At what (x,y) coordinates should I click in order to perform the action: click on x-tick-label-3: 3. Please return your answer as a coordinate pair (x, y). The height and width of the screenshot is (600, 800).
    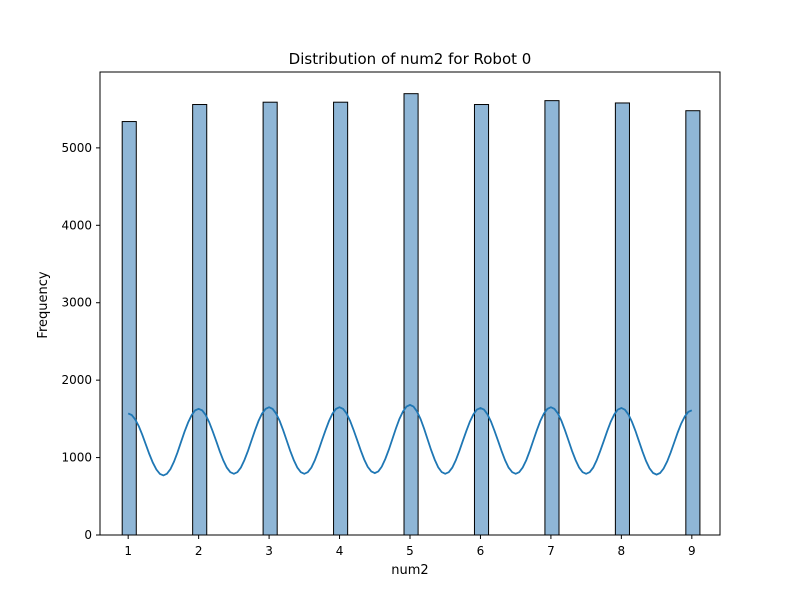
    Looking at the image, I should click on (269, 551).